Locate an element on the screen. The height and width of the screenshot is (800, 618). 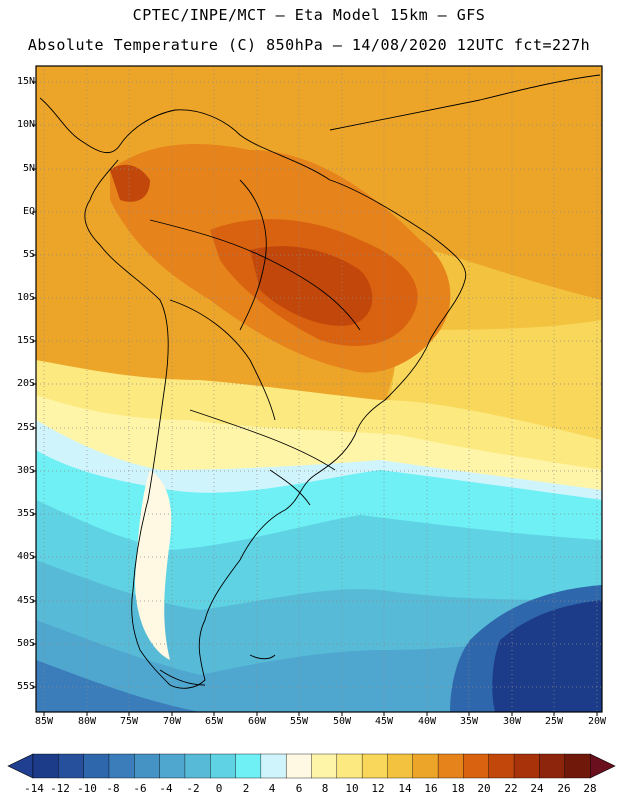
lat-label: 10S is located at coordinates (25, 297).